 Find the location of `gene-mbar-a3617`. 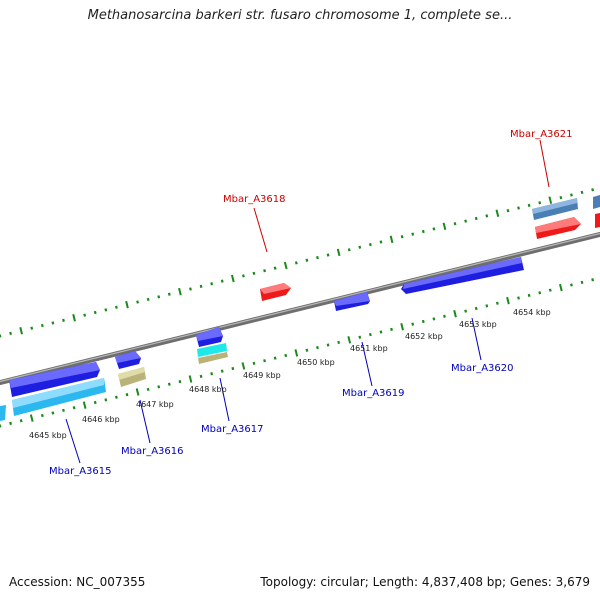

gene-mbar-a3617 is located at coordinates (212, 345).